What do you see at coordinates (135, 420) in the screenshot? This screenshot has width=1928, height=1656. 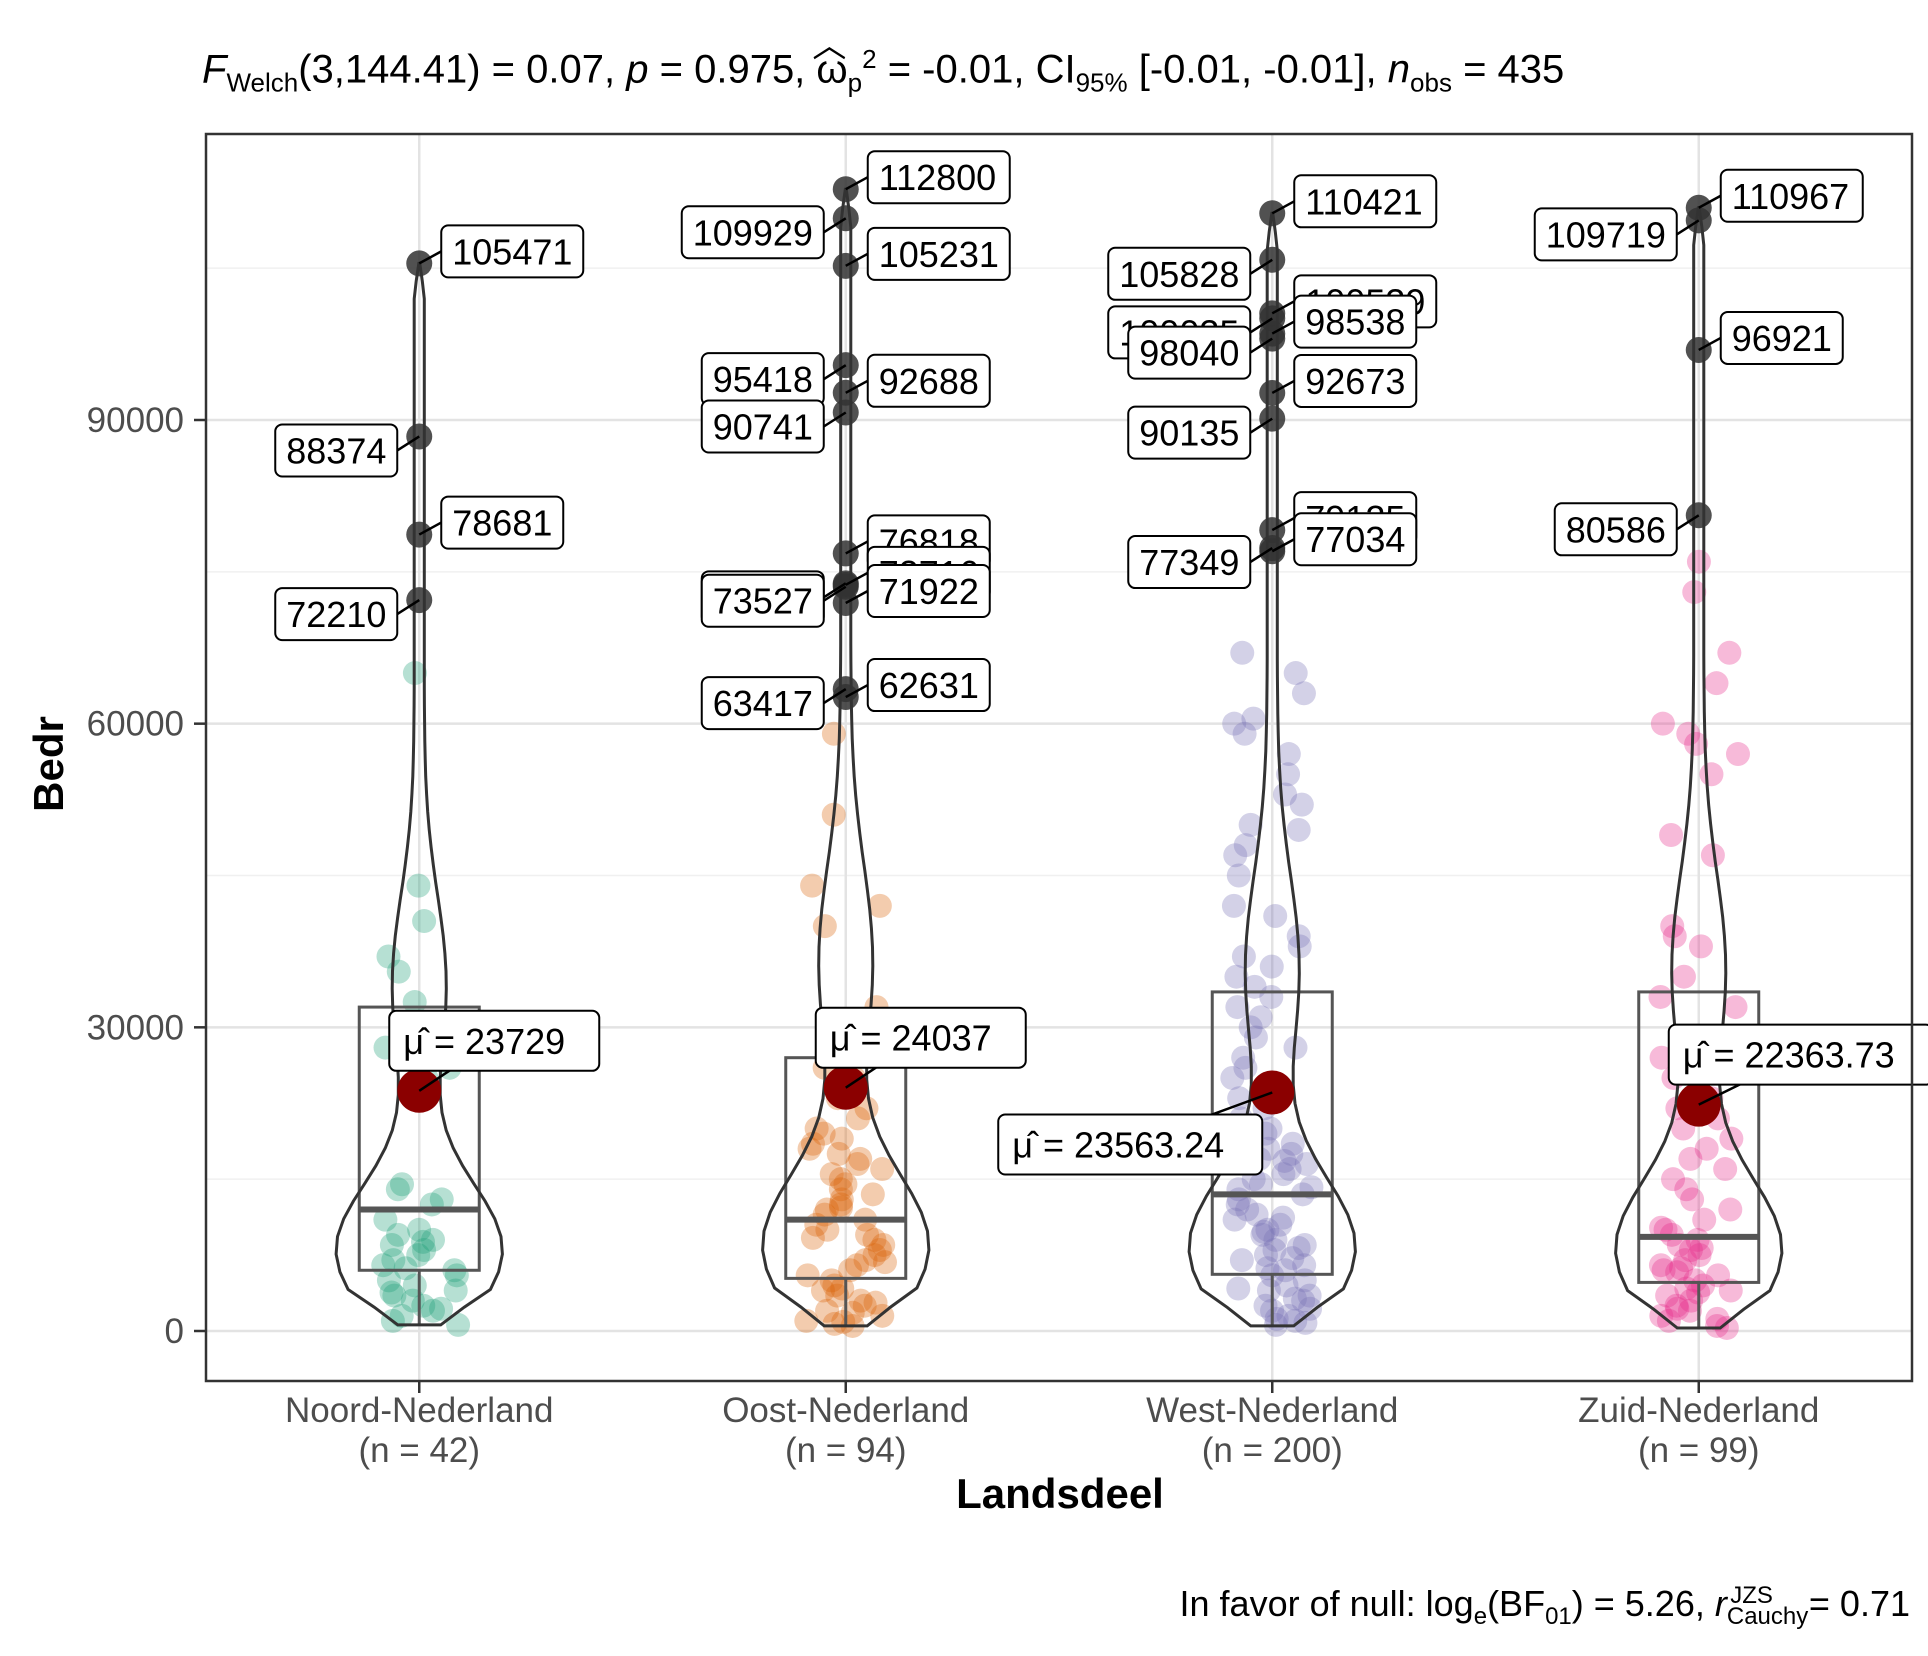 I see `y-tick-label: 90000` at bounding box center [135, 420].